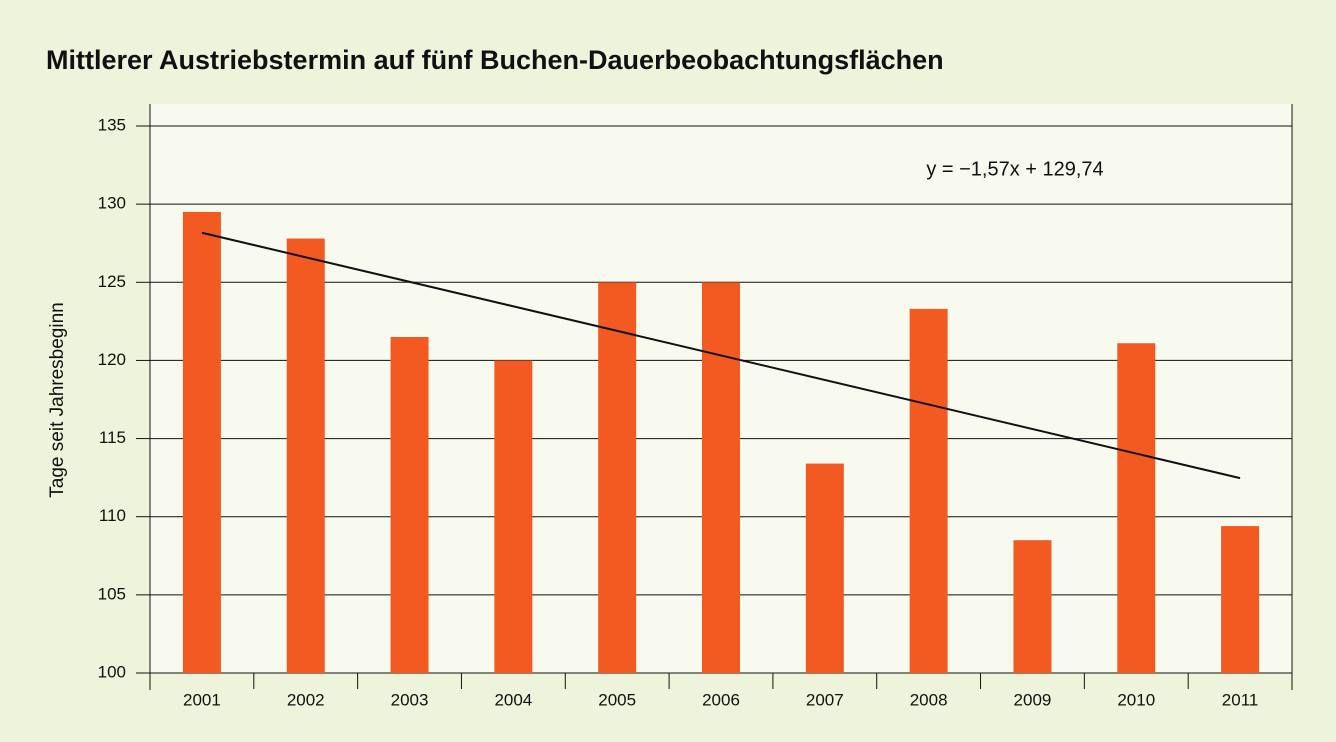 The width and height of the screenshot is (1336, 742). What do you see at coordinates (112, 671) in the screenshot?
I see `y-tick-label: 100` at bounding box center [112, 671].